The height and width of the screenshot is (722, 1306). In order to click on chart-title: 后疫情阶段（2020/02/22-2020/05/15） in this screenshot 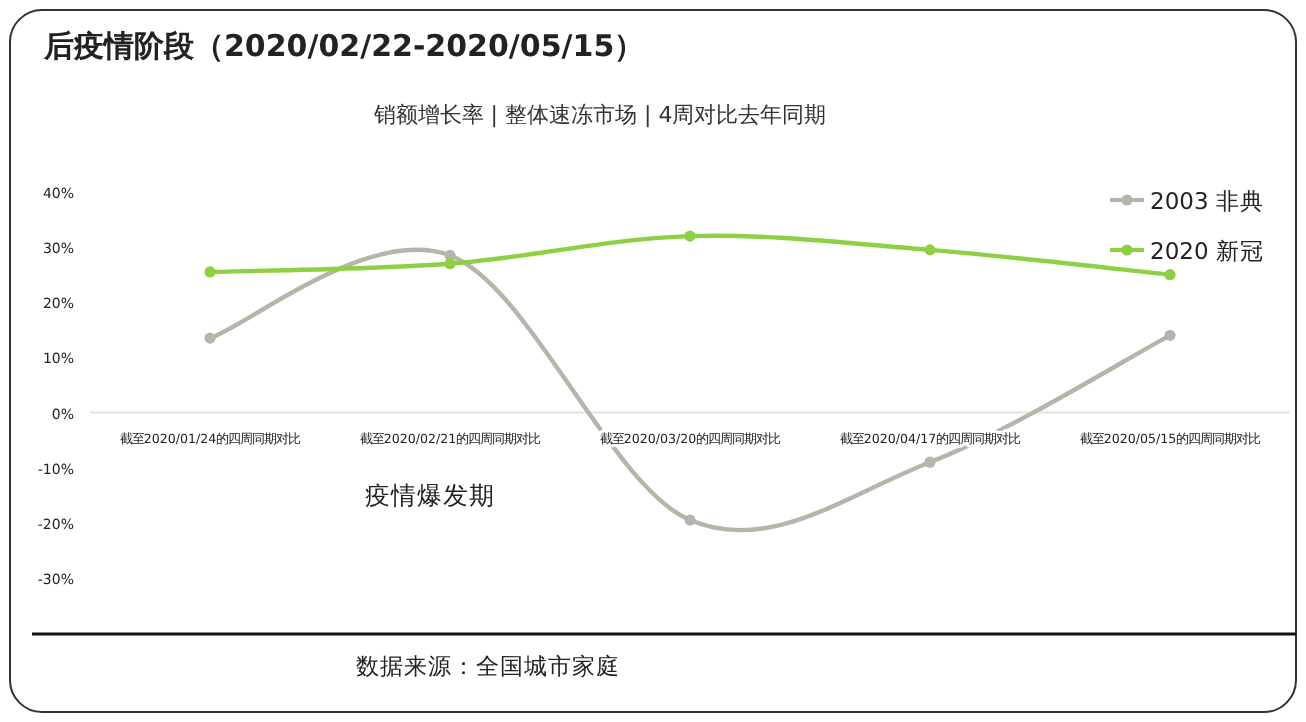, I will do `click(343, 46)`.